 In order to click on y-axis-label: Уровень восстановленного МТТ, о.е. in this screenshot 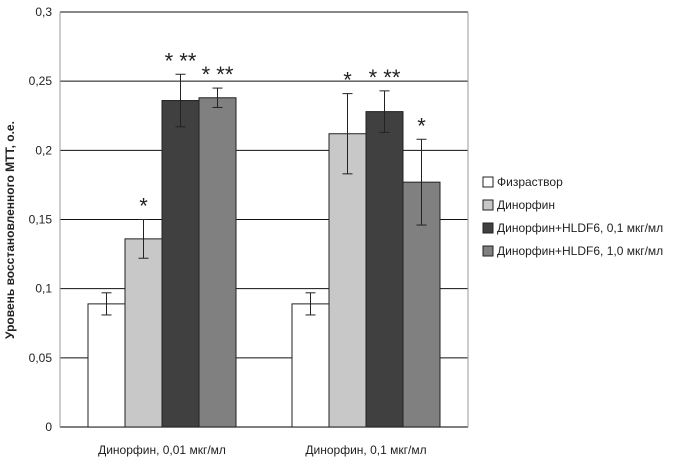, I will do `click(10, 230)`.